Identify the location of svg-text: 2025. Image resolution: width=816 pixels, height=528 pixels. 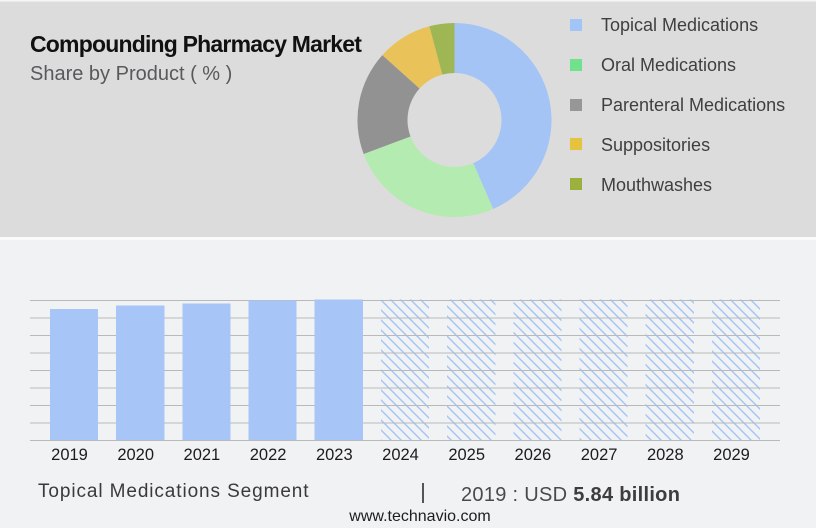
(466, 455).